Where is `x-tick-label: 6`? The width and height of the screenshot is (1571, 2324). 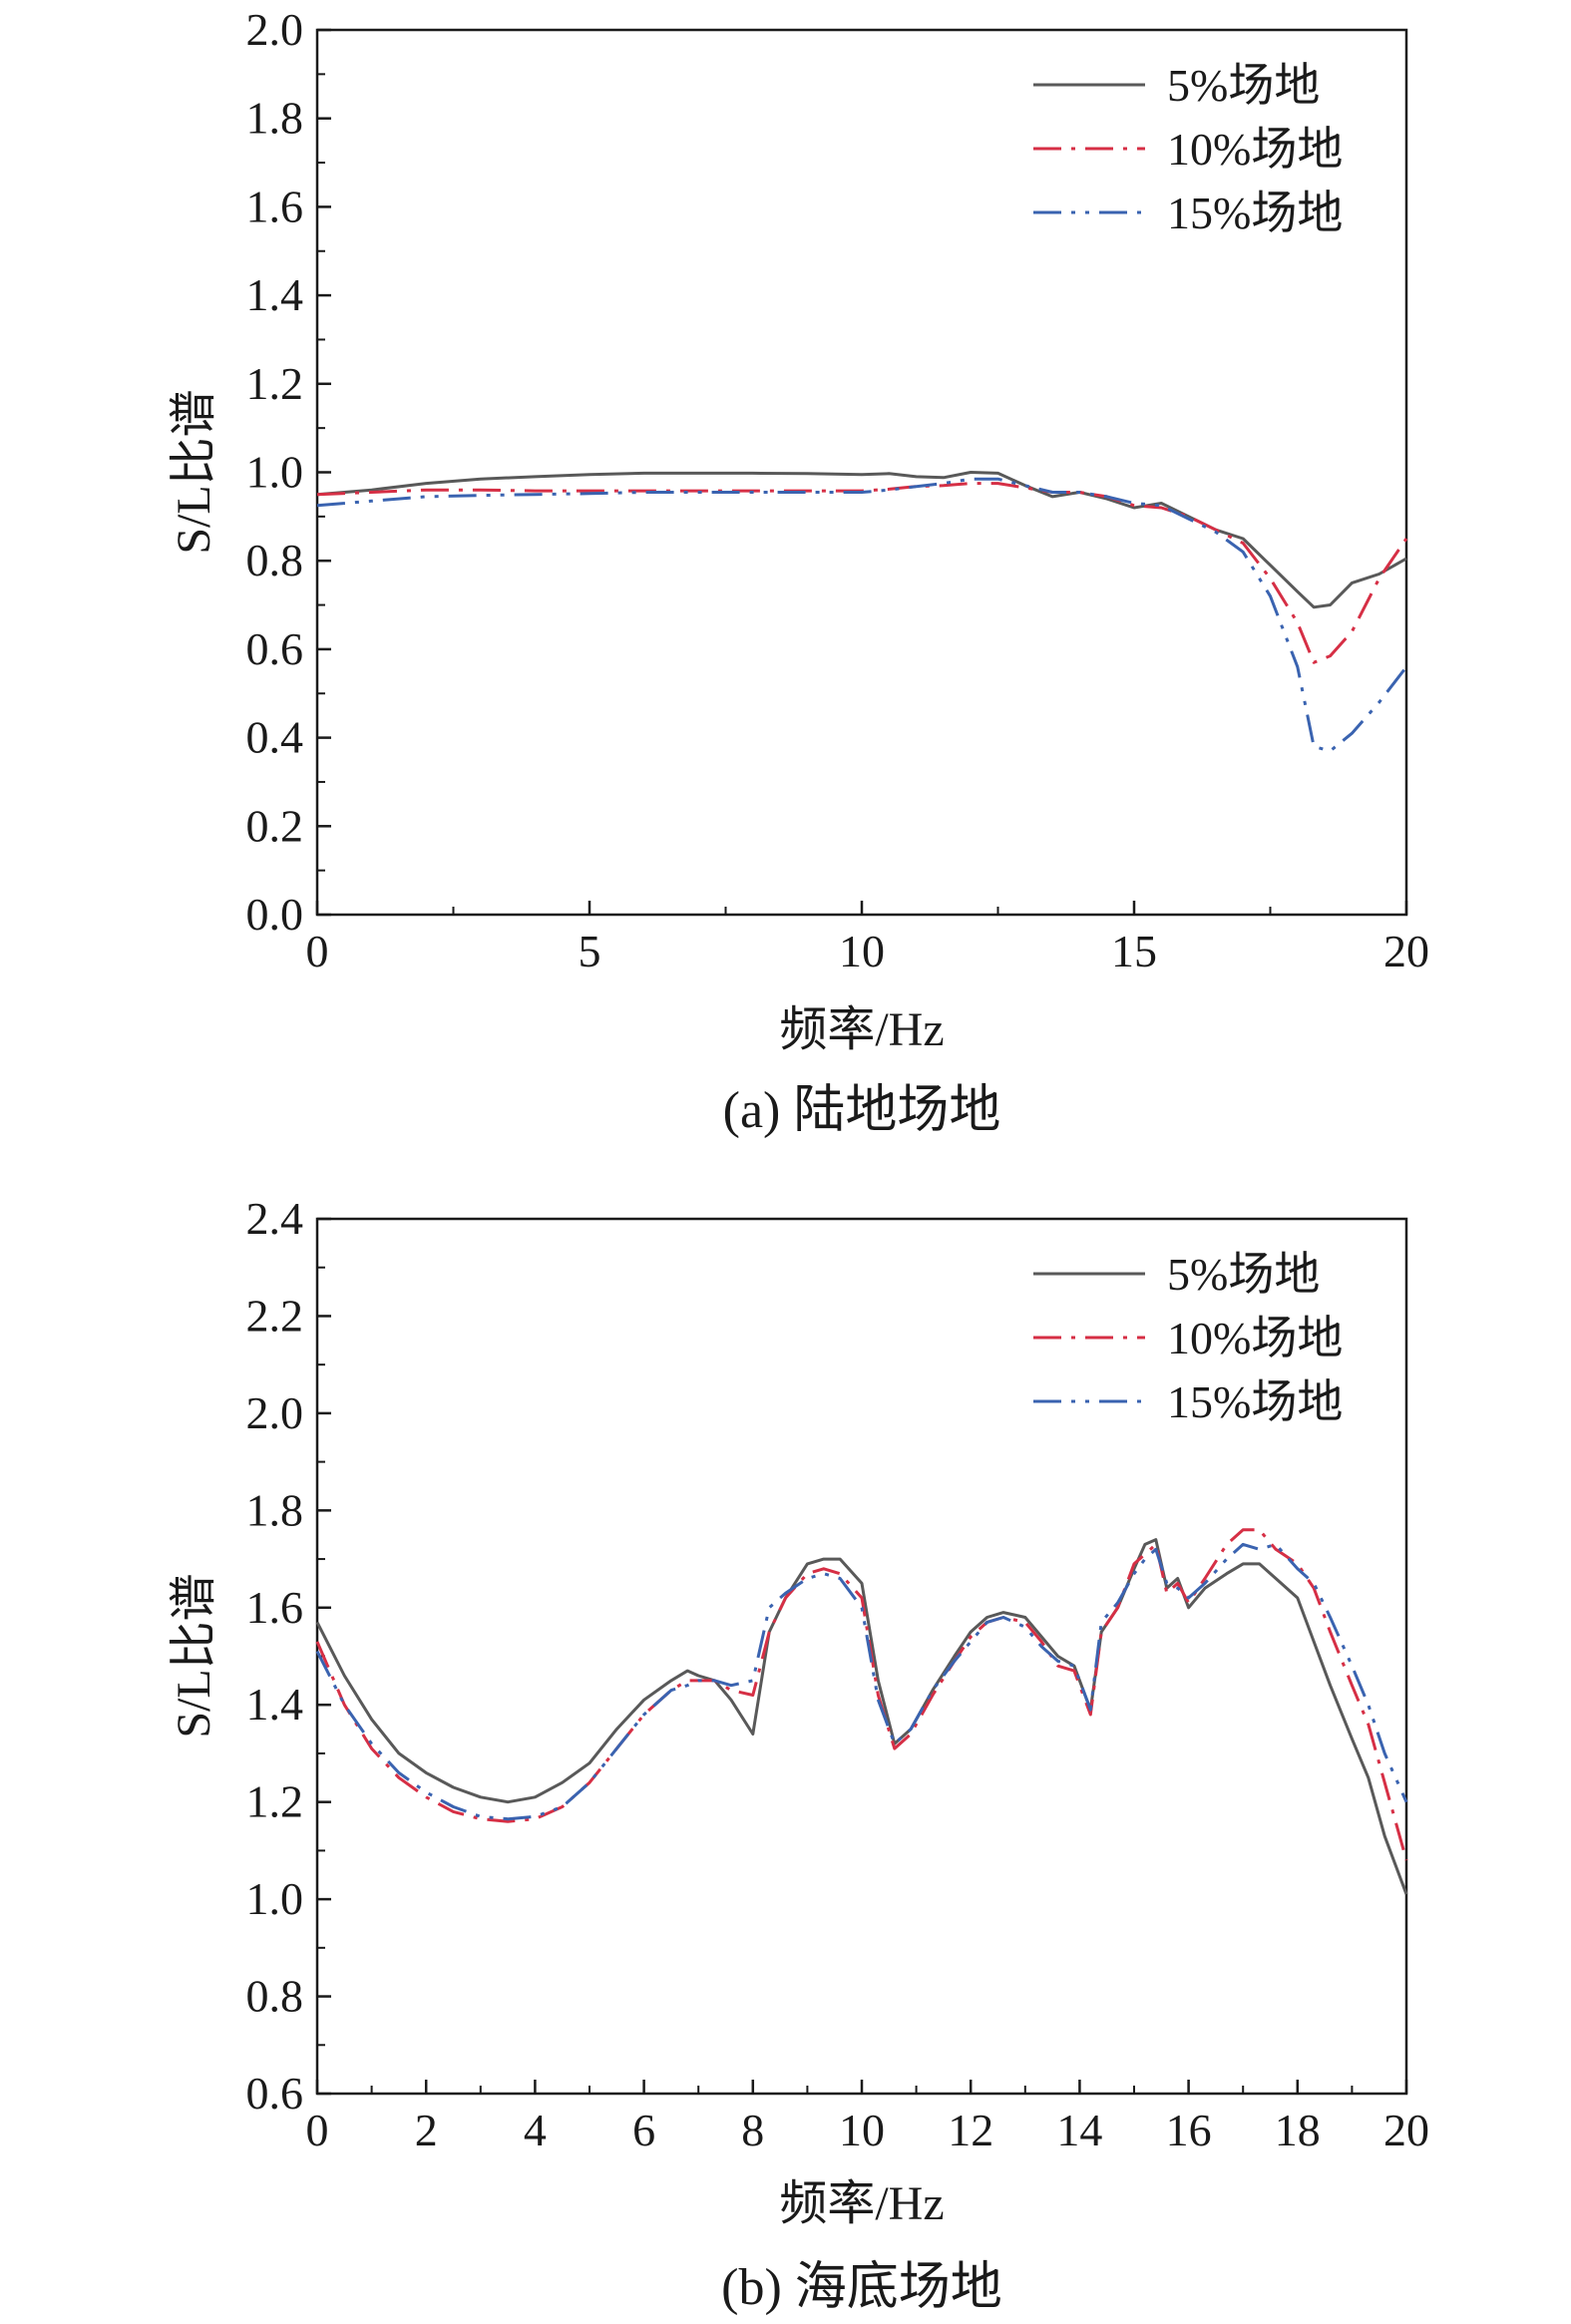
x-tick-label: 6 is located at coordinates (643, 2130).